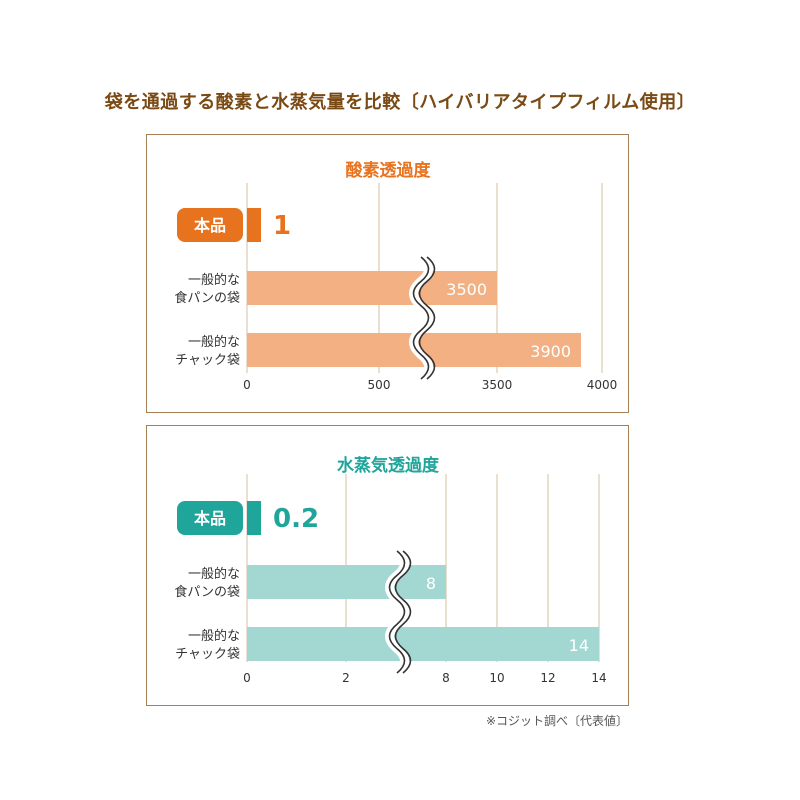 Image resolution: width=800 pixels, height=800 pixels. I want to click on chart-title: 酸素透過度, so click(389, 170).